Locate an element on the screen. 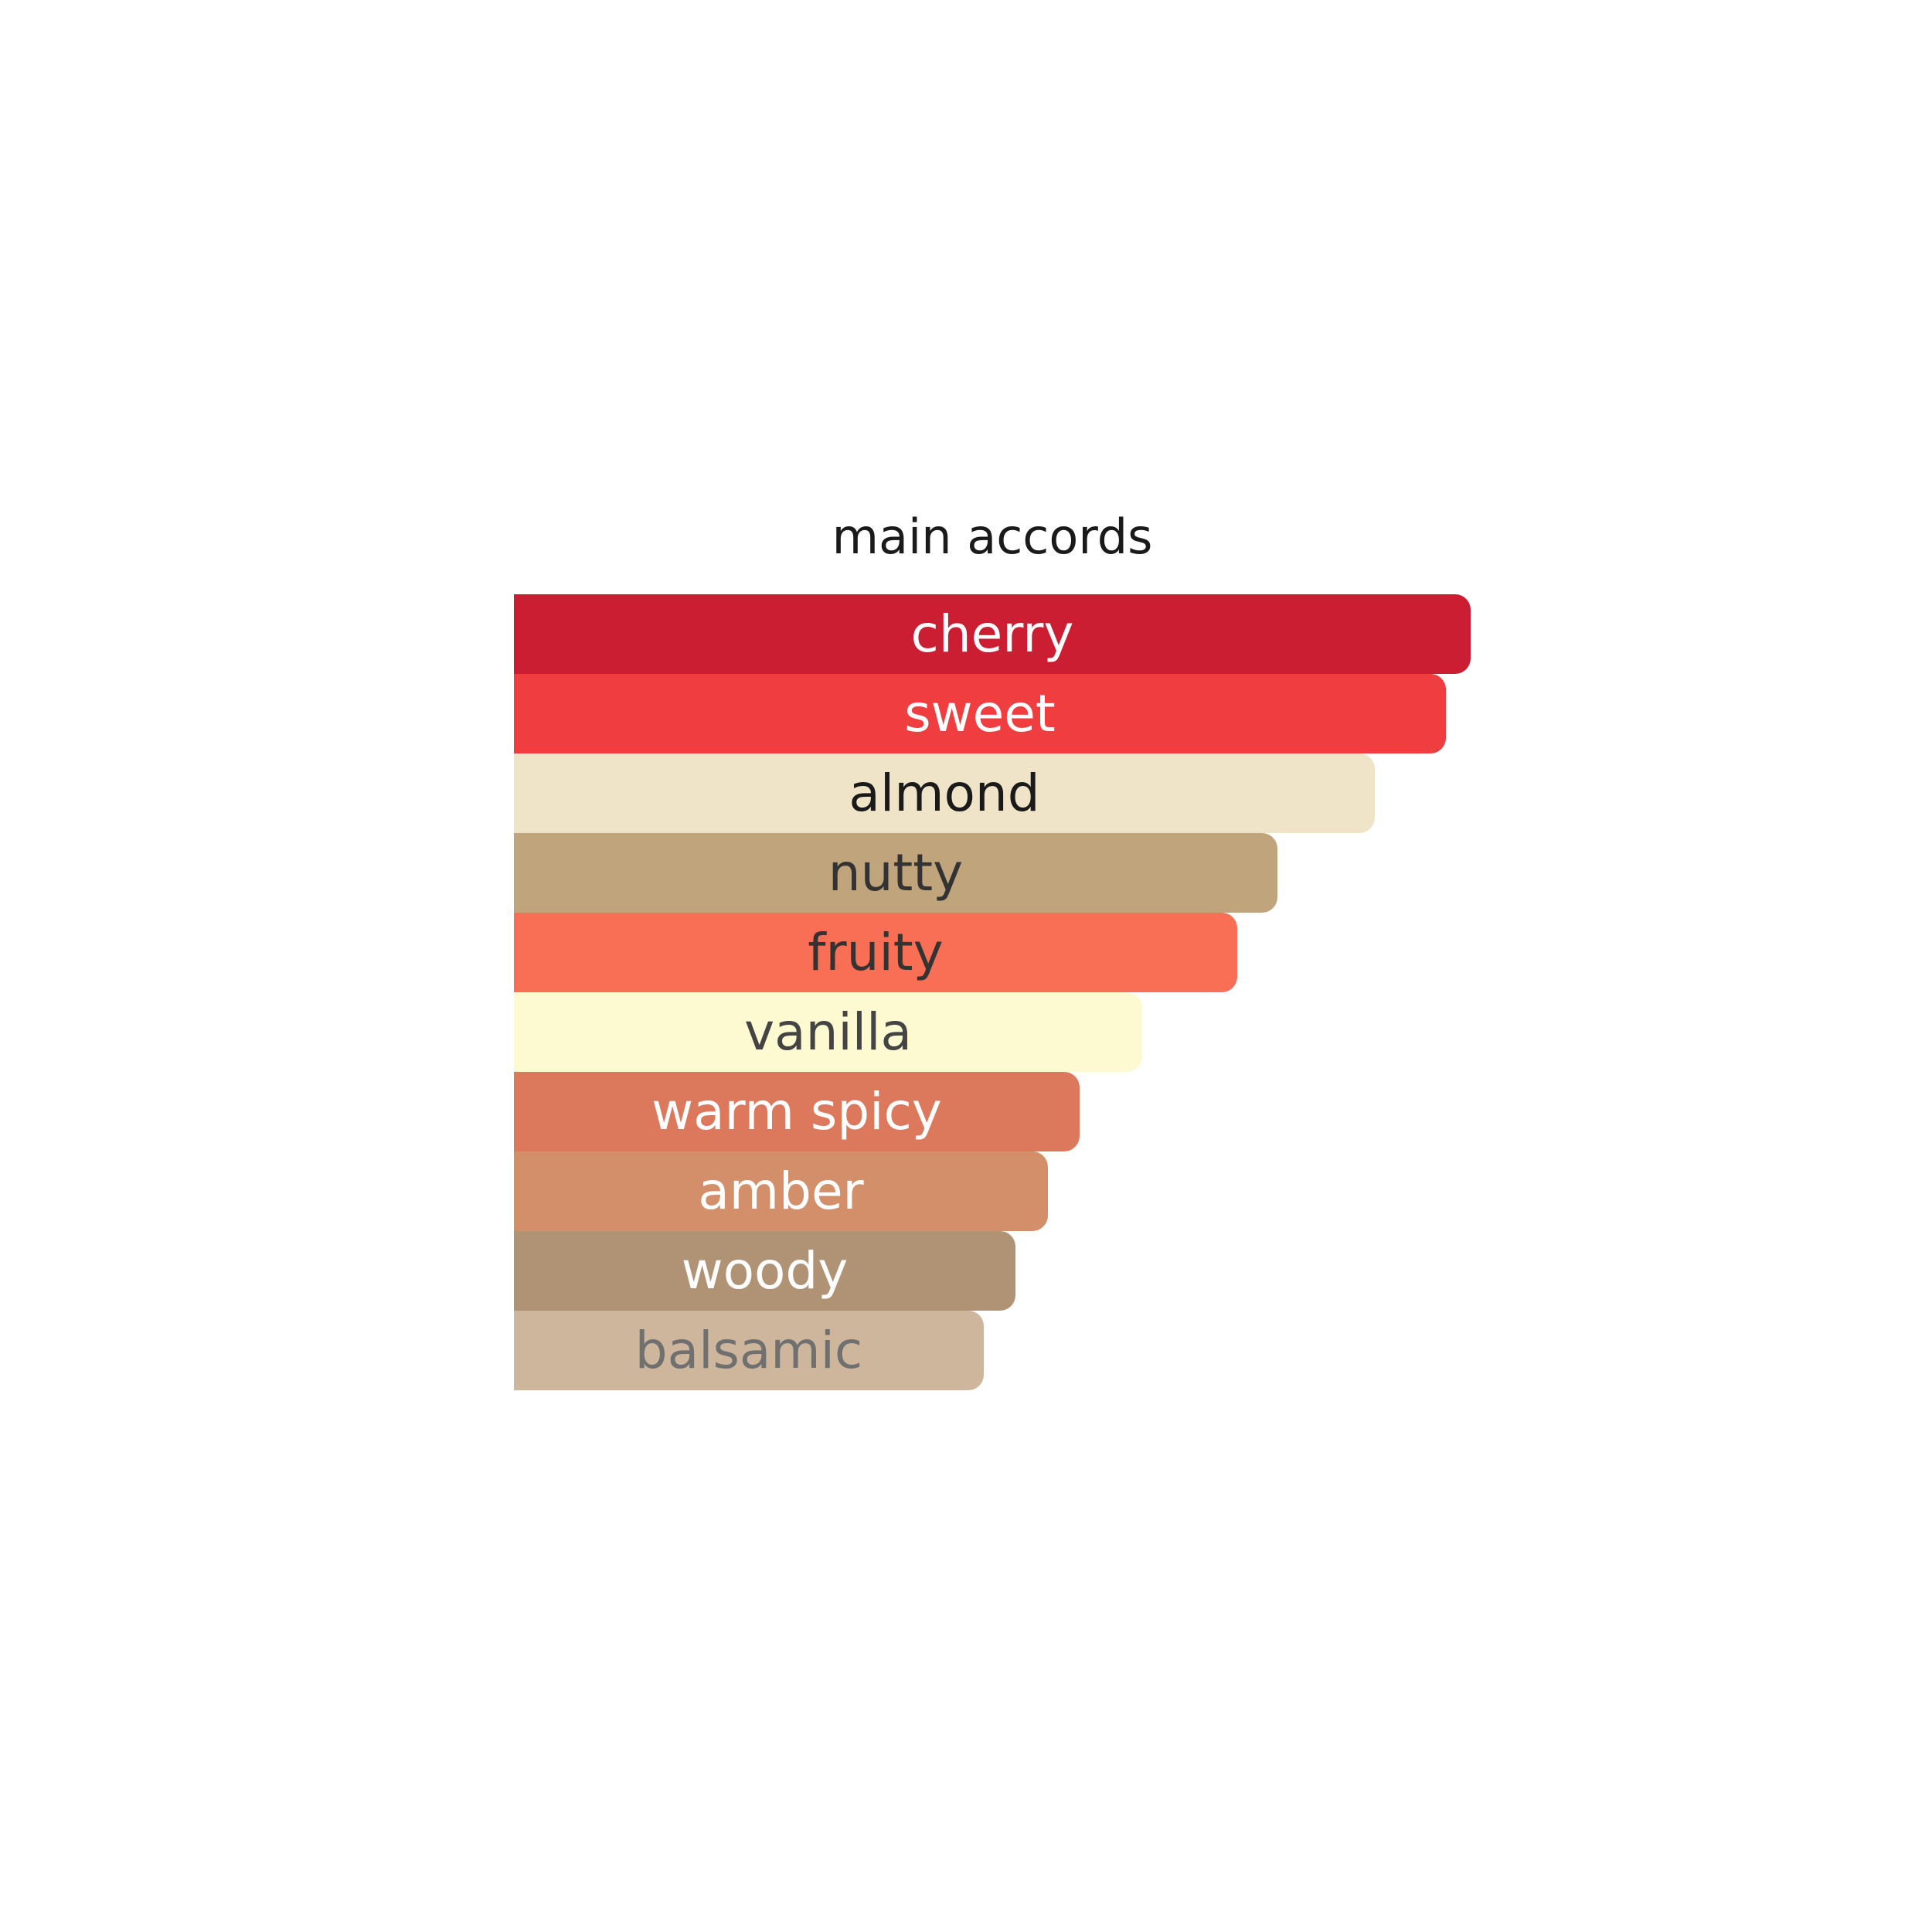 This screenshot has width=1932, height=1932. accord-bar-fruity: fruity is located at coordinates (876, 953).